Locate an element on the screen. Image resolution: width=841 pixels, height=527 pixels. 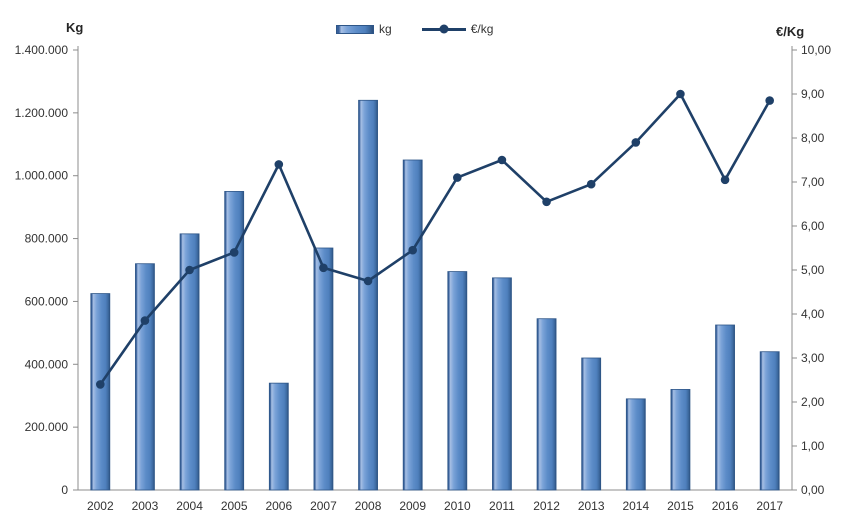
bar-2006 is located at coordinates (278, 436).